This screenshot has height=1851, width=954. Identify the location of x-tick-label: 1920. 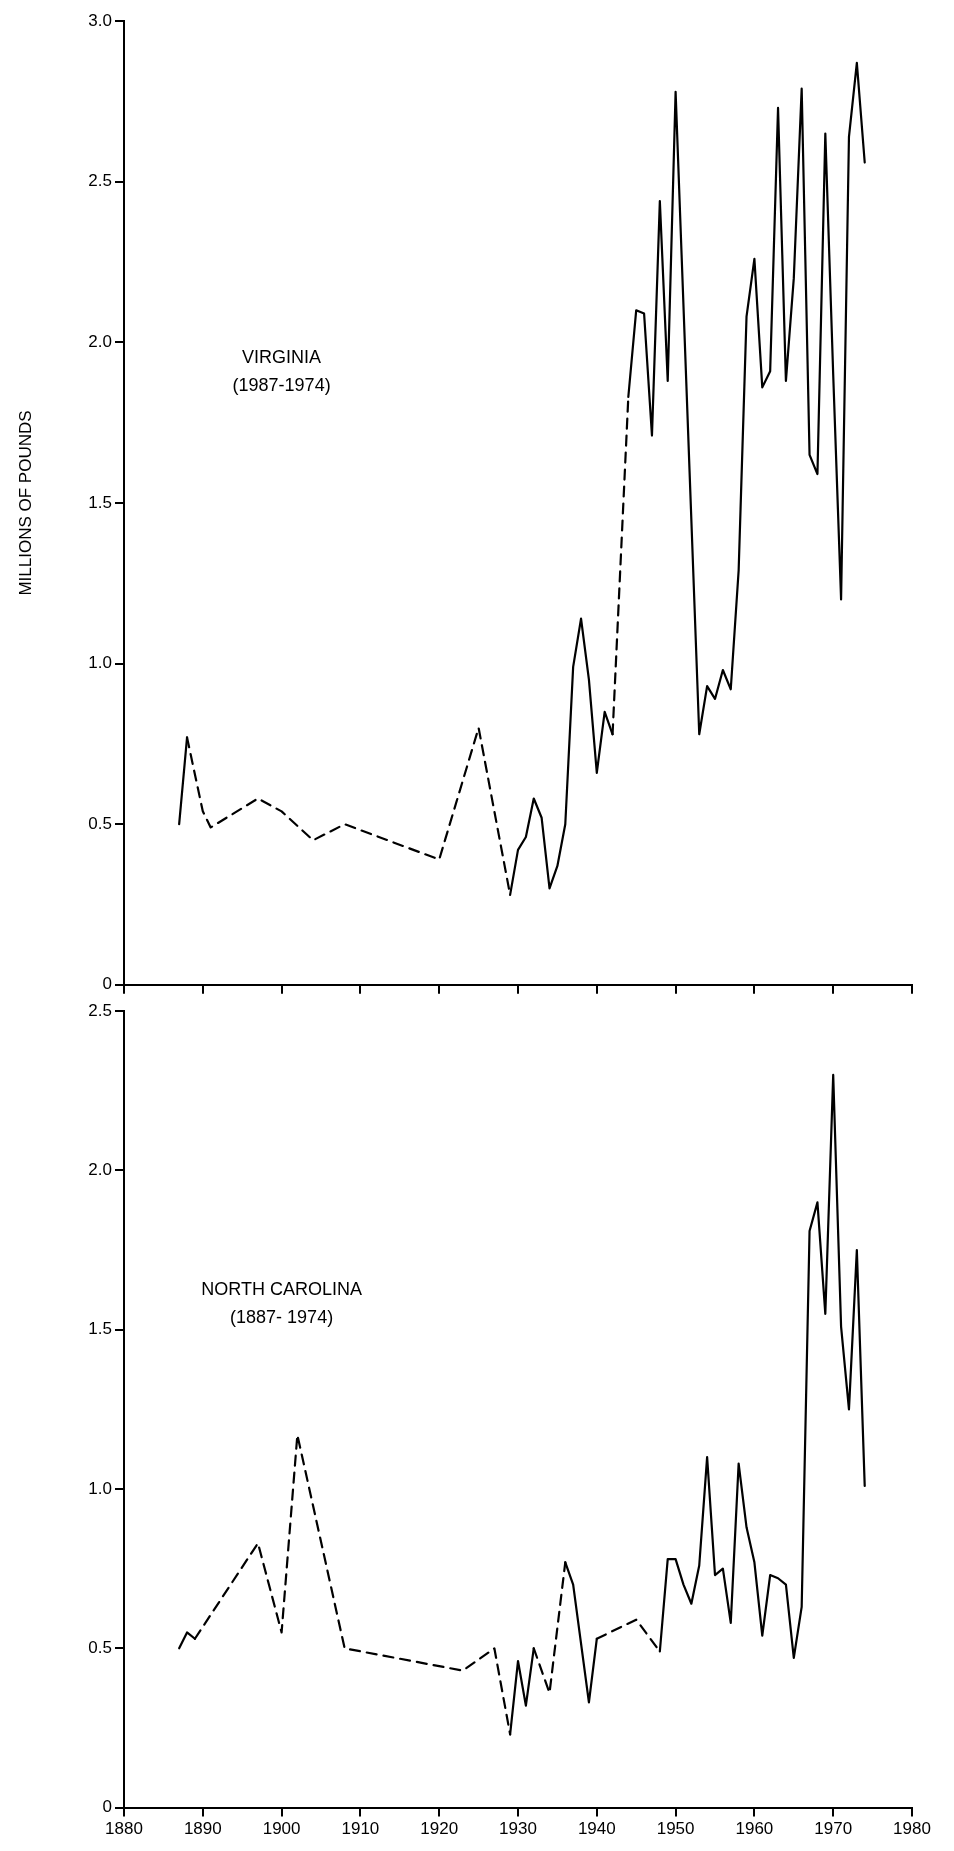
(439, 1829).